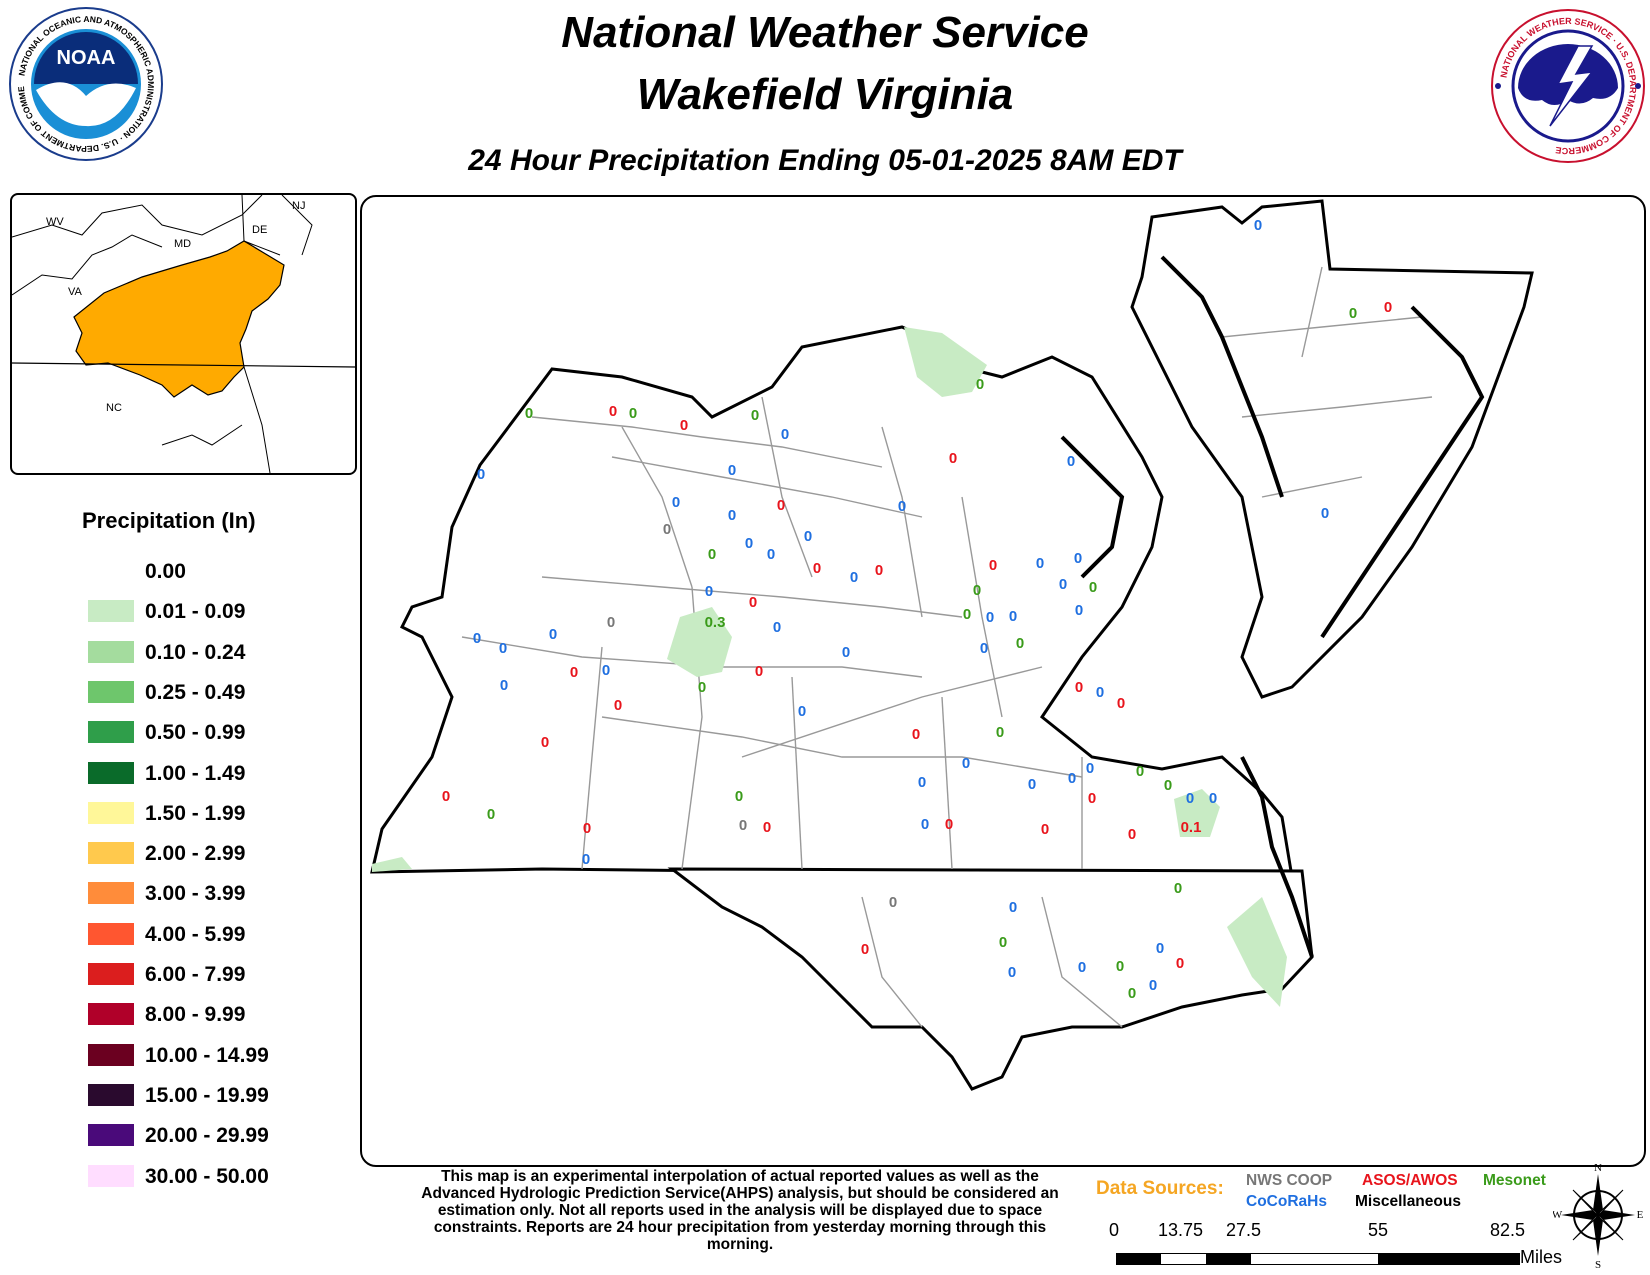 The image size is (1650, 1275). I want to click on scale-tick-2: 27.5, so click(1244, 1230).